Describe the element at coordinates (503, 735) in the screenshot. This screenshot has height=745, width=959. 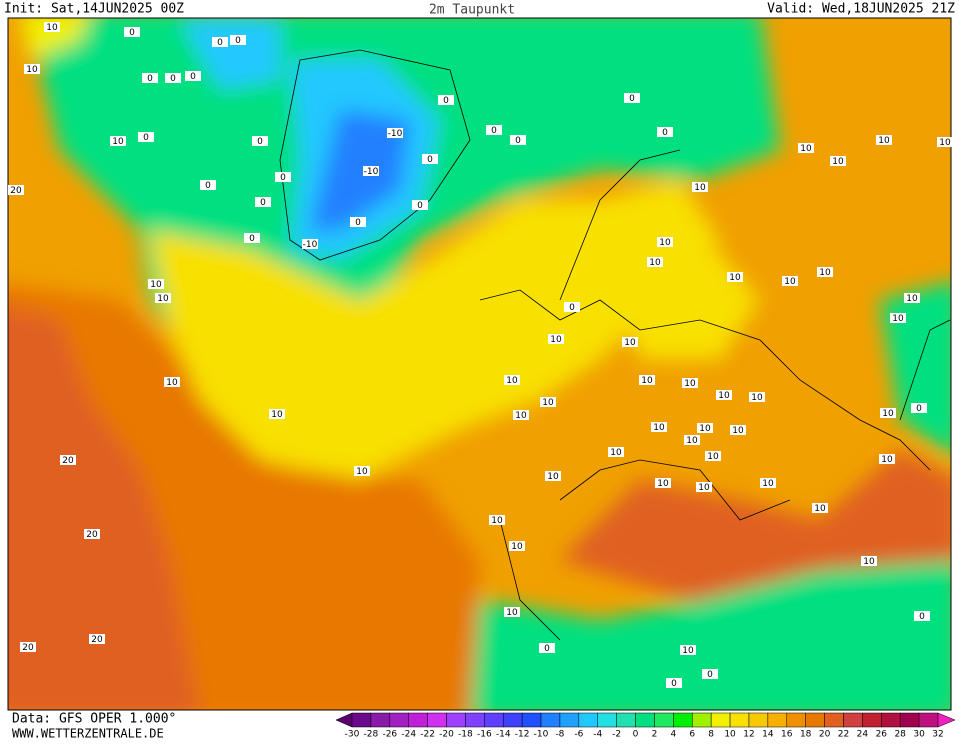
I see `colorbar-label: -14` at that location.